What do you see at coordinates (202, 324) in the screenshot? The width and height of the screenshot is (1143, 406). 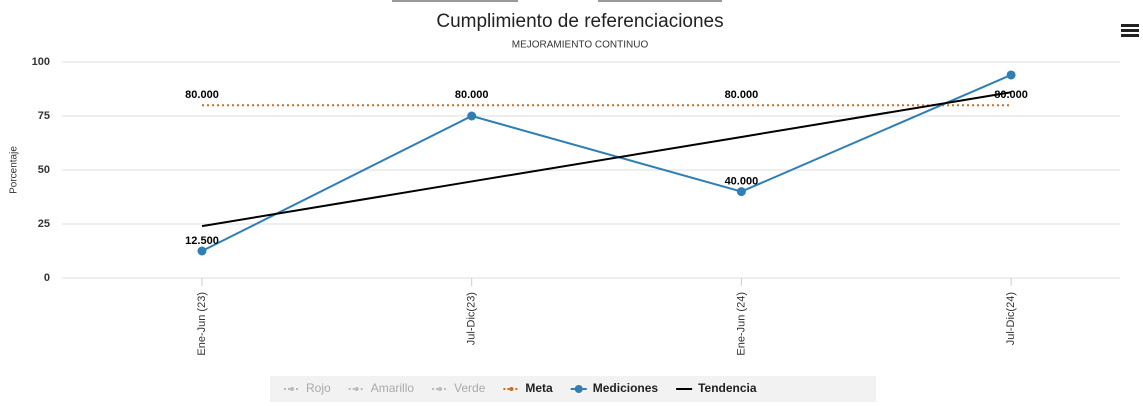 I see `x-tick-label: Ene-Jun (23)` at bounding box center [202, 324].